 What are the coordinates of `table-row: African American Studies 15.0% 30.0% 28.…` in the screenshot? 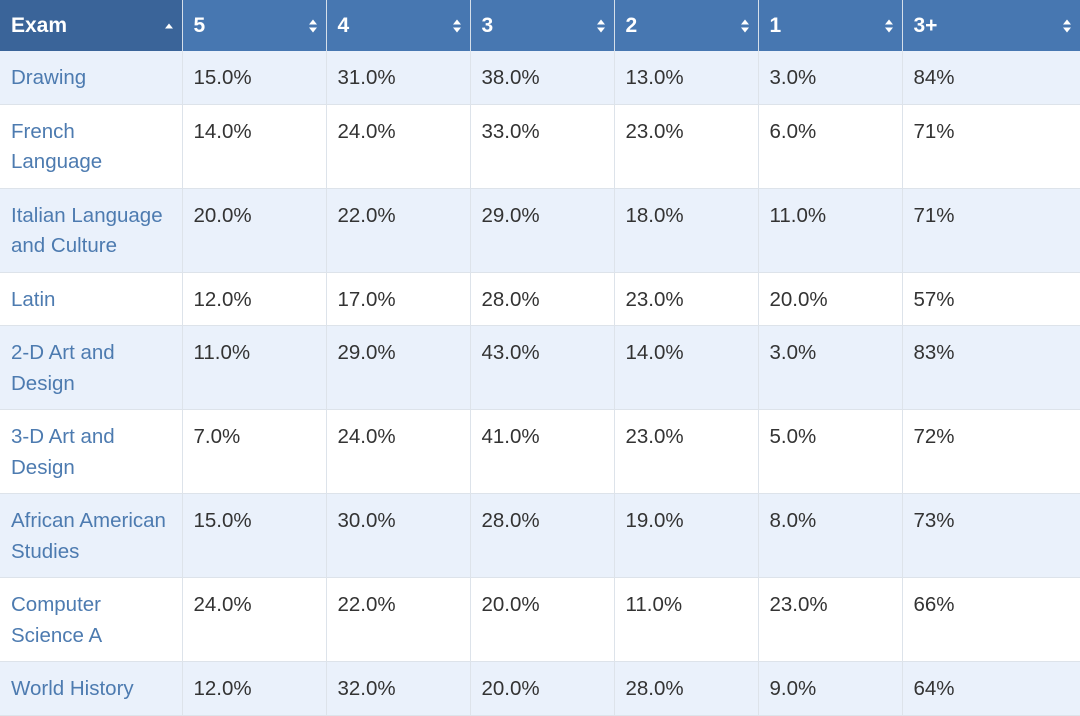 It's located at (540, 535).